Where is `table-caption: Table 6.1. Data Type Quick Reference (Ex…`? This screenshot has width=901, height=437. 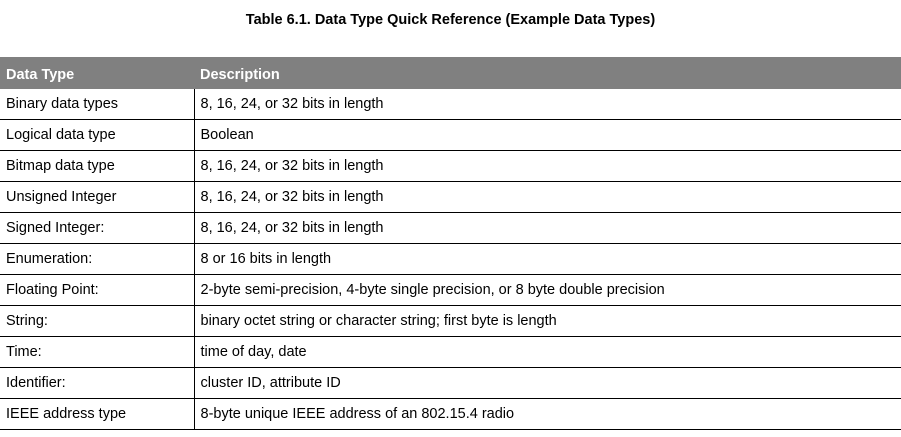 table-caption: Table 6.1. Data Type Quick Reference (Ex… is located at coordinates (450, 20).